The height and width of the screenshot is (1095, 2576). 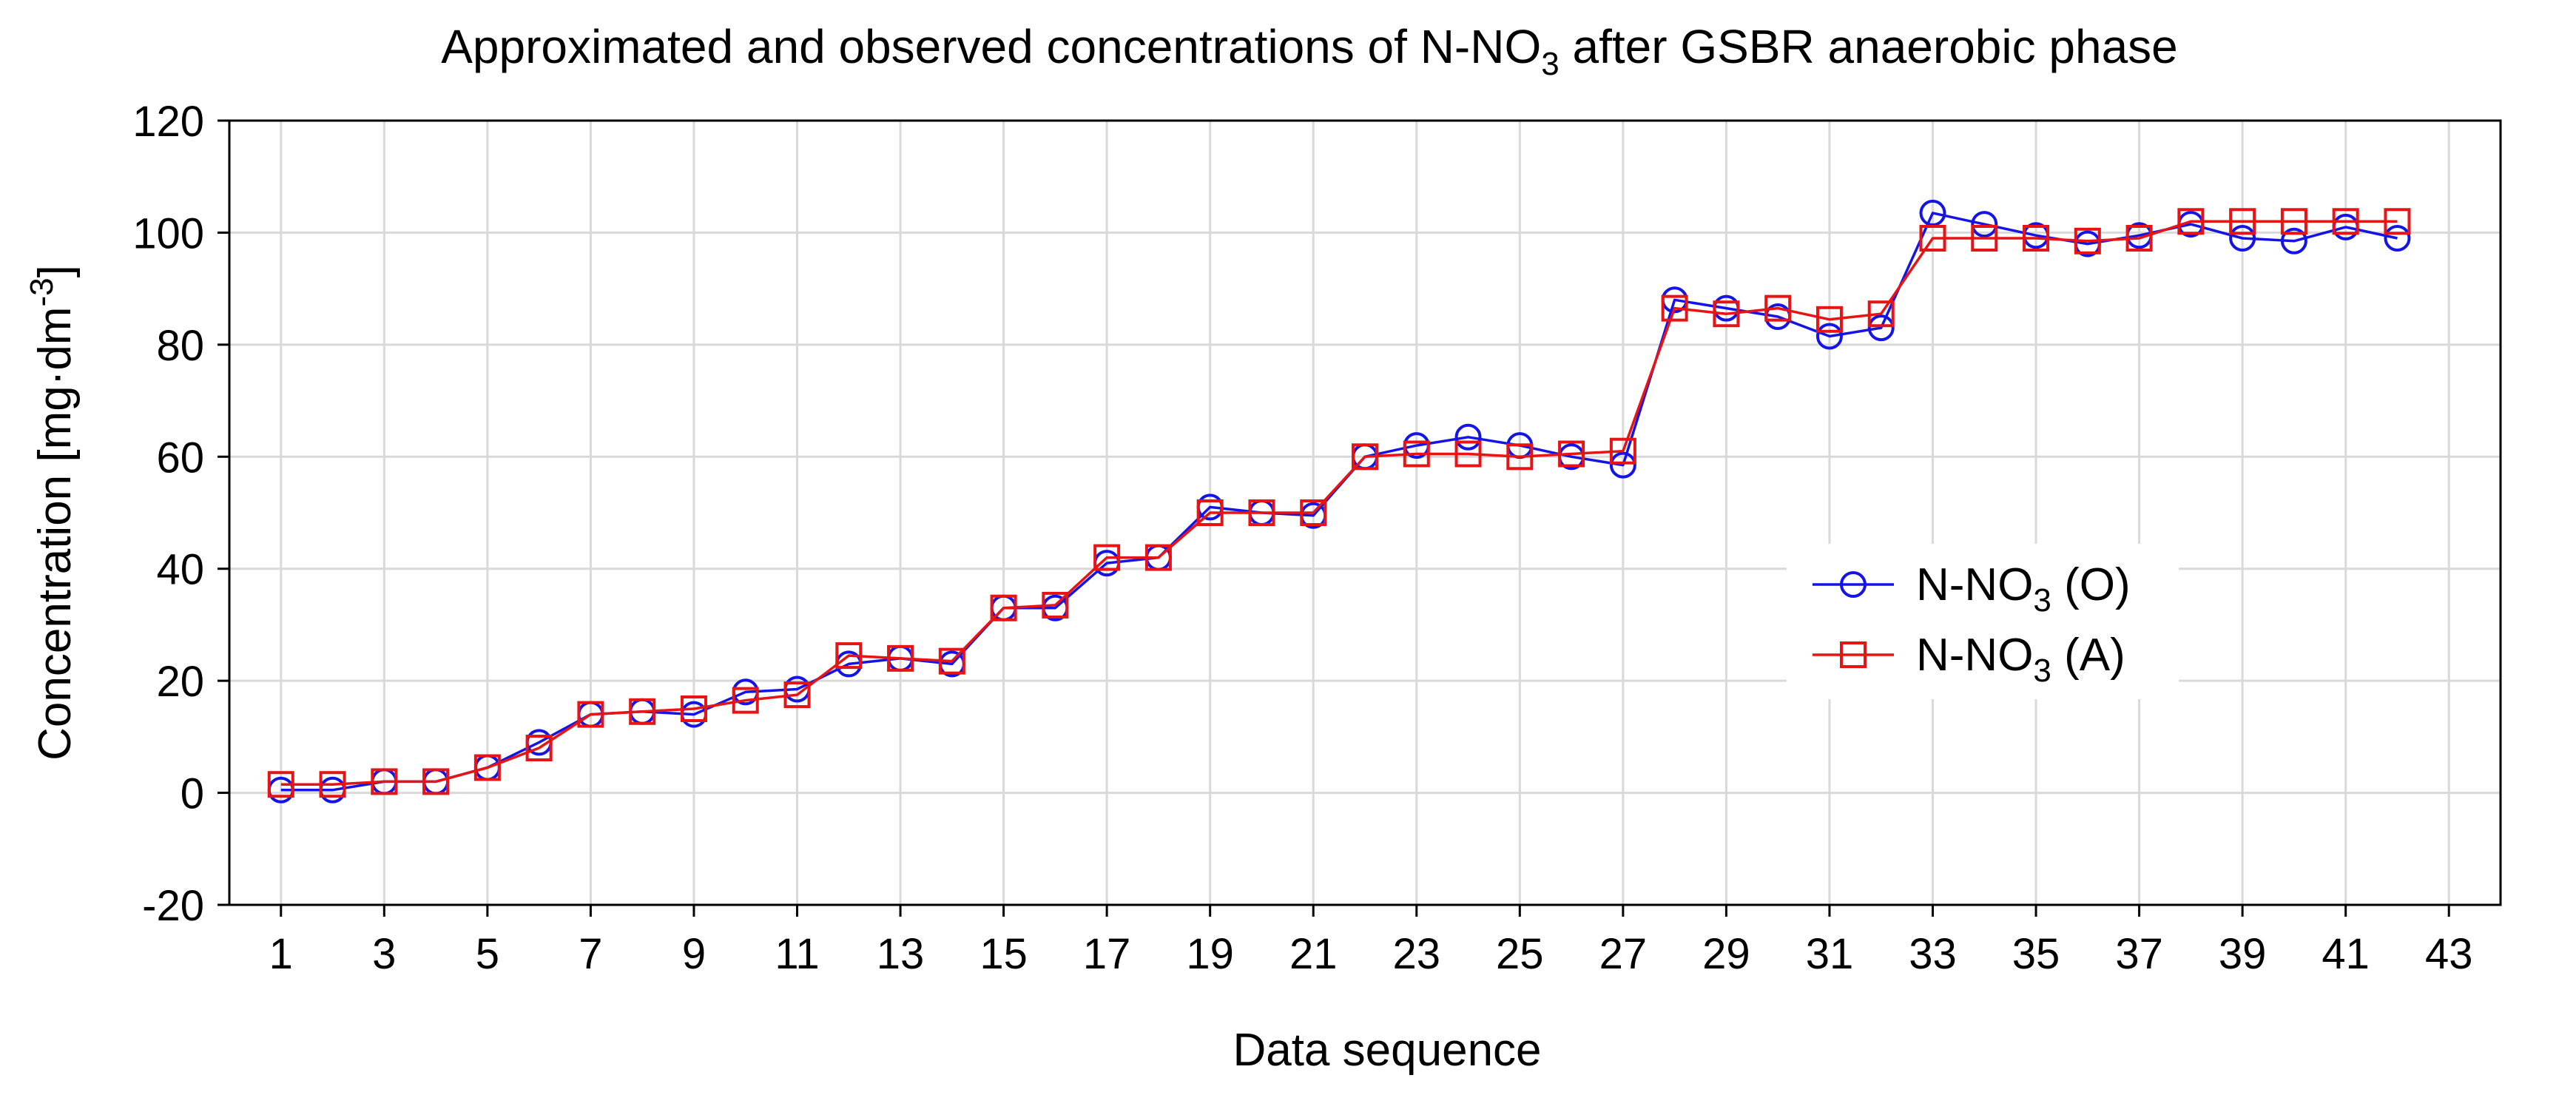 I want to click on x-axis-label: Data sequence, so click(x=1387, y=1050).